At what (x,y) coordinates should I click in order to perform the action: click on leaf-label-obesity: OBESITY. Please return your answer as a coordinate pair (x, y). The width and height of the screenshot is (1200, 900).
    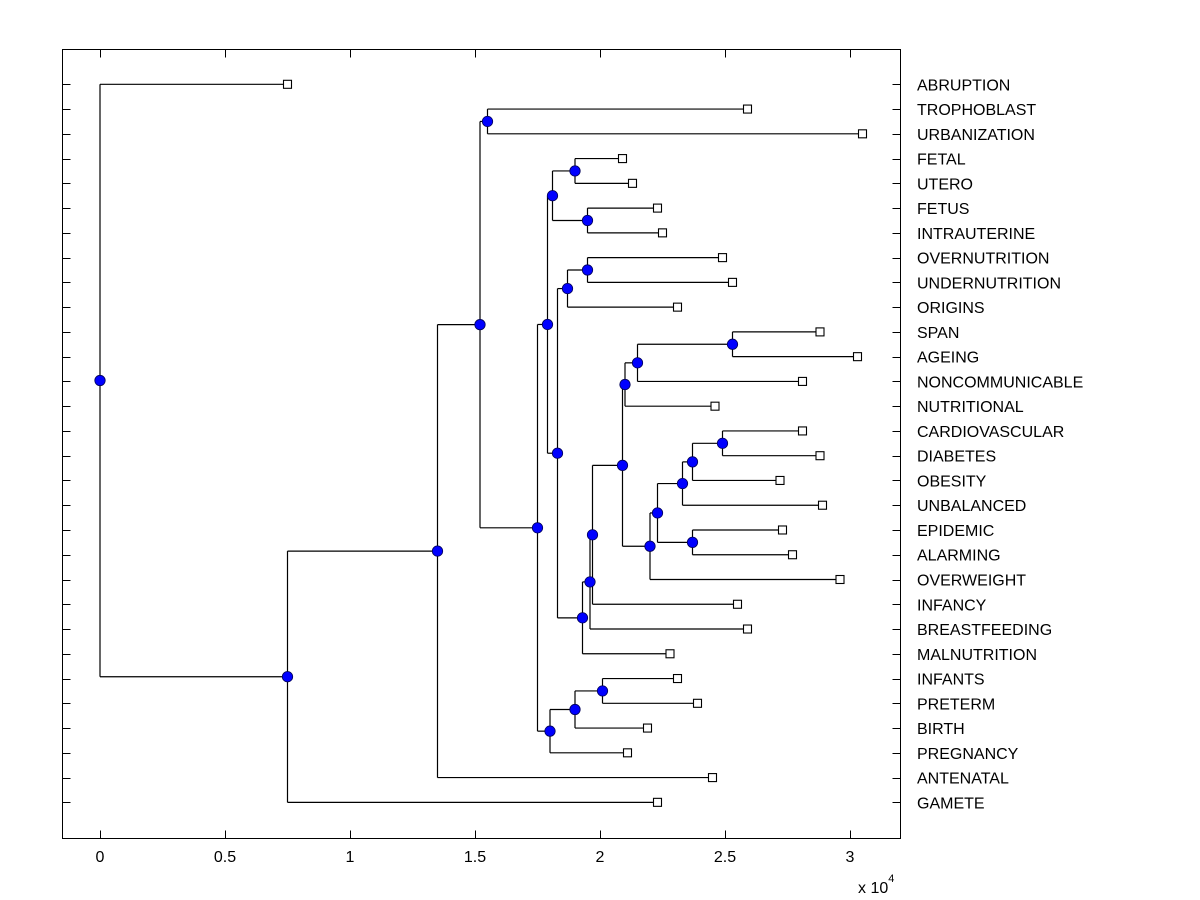
    Looking at the image, I should click on (952, 481).